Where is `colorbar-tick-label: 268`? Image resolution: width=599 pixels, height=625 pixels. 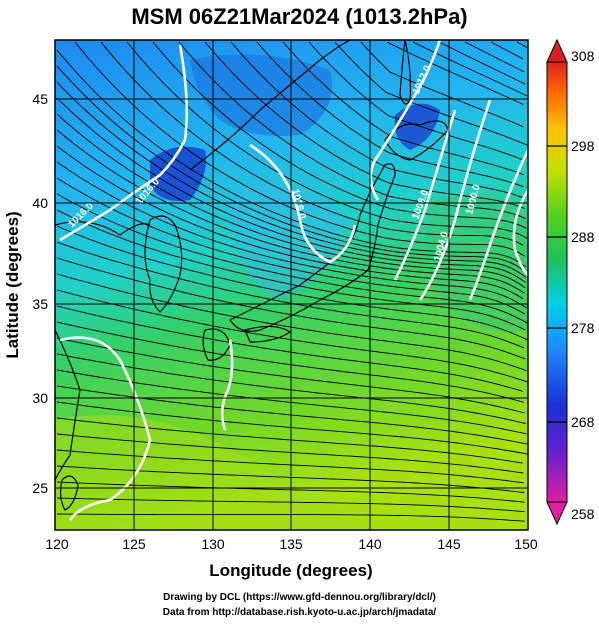 colorbar-tick-label: 268 is located at coordinates (583, 422).